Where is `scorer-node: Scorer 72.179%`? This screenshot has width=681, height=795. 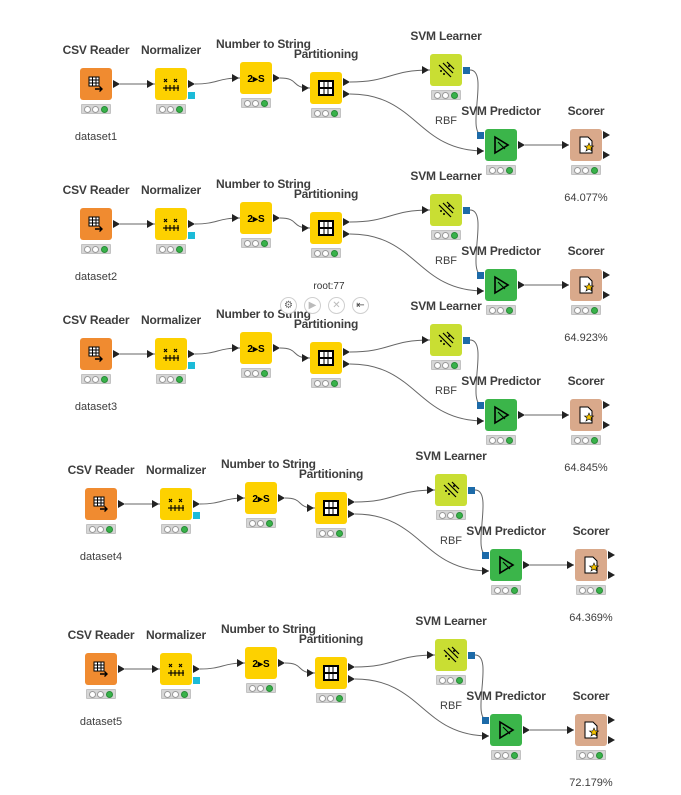 scorer-node: Scorer 72.179% is located at coordinates (591, 739).